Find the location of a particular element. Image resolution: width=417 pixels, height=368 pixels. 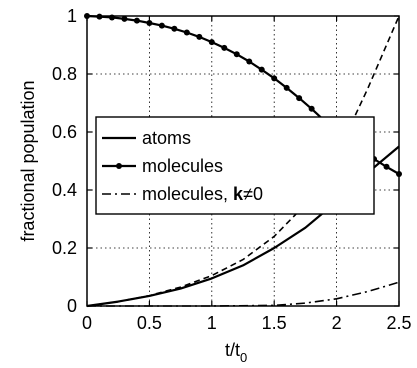

x-tick-label: 0.5 is located at coordinates (149, 323).